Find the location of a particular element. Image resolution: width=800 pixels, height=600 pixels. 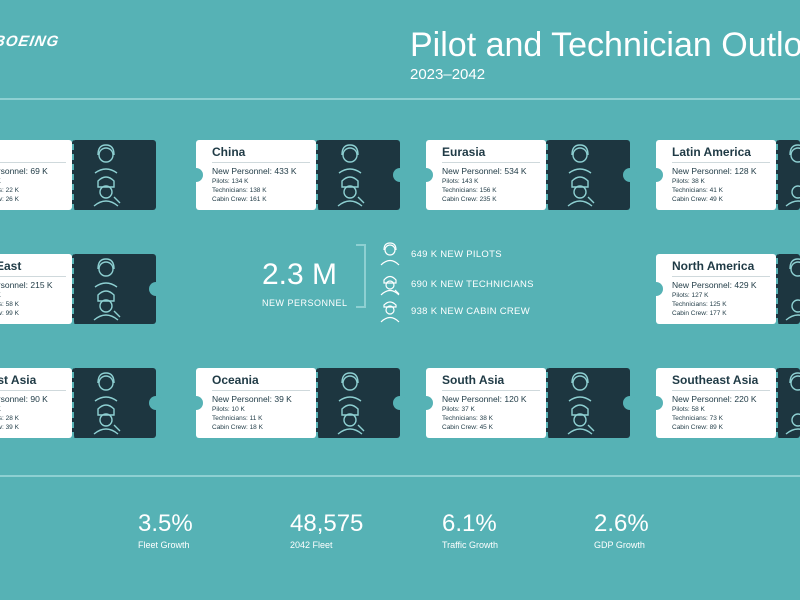

region-name: Latin America is located at coordinates (721, 154).